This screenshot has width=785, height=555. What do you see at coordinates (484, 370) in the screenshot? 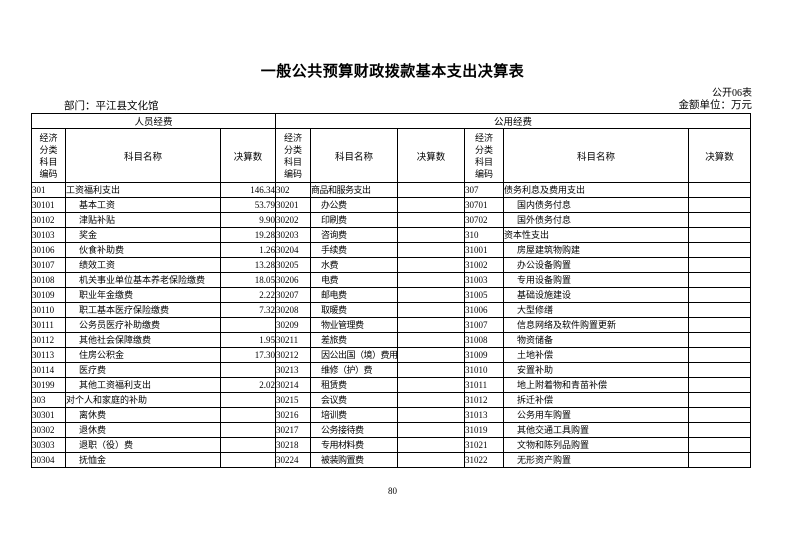
I see `code-cell: 31010` at bounding box center [484, 370].